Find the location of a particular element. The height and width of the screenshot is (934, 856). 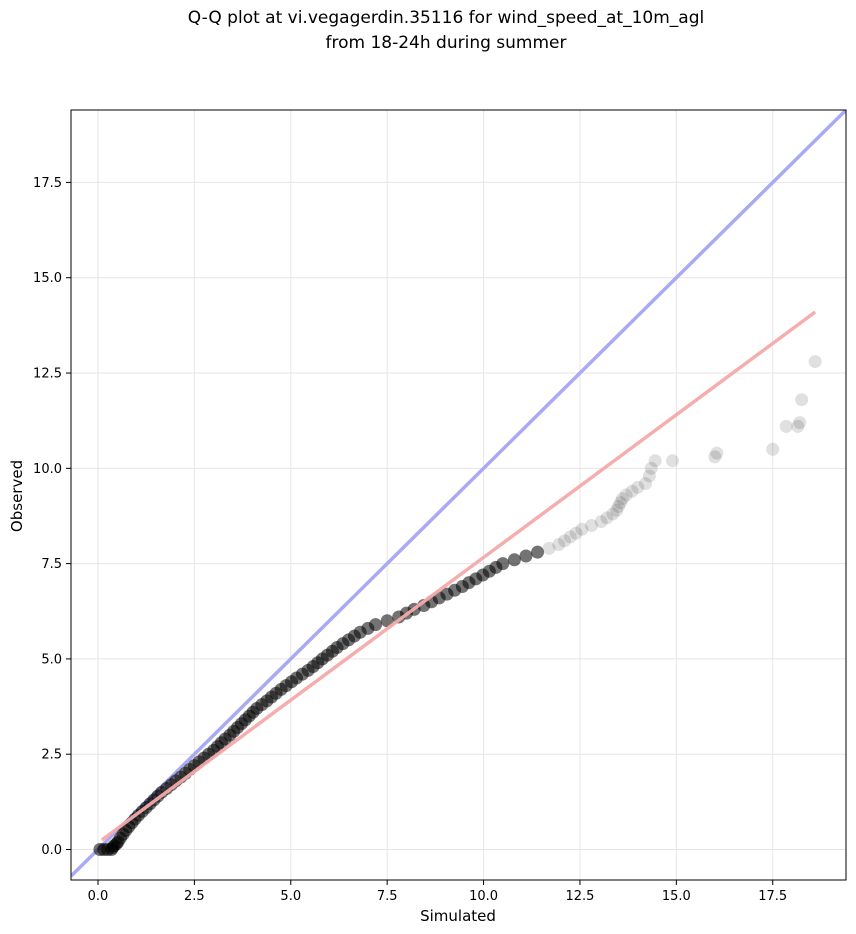

x-tick-label: 5.0 is located at coordinates (290, 896).